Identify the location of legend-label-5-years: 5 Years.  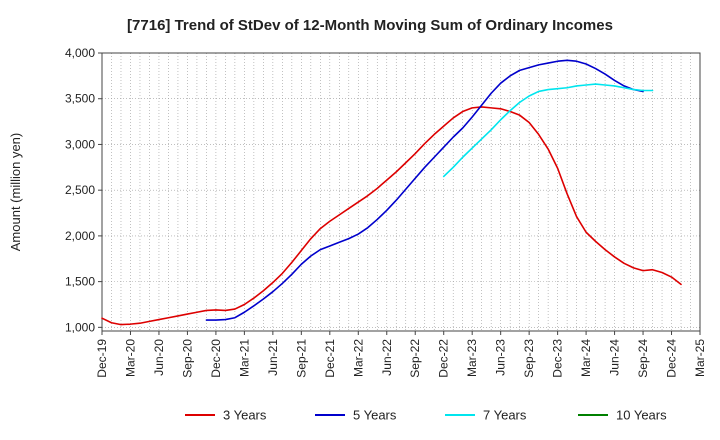
(375, 415).